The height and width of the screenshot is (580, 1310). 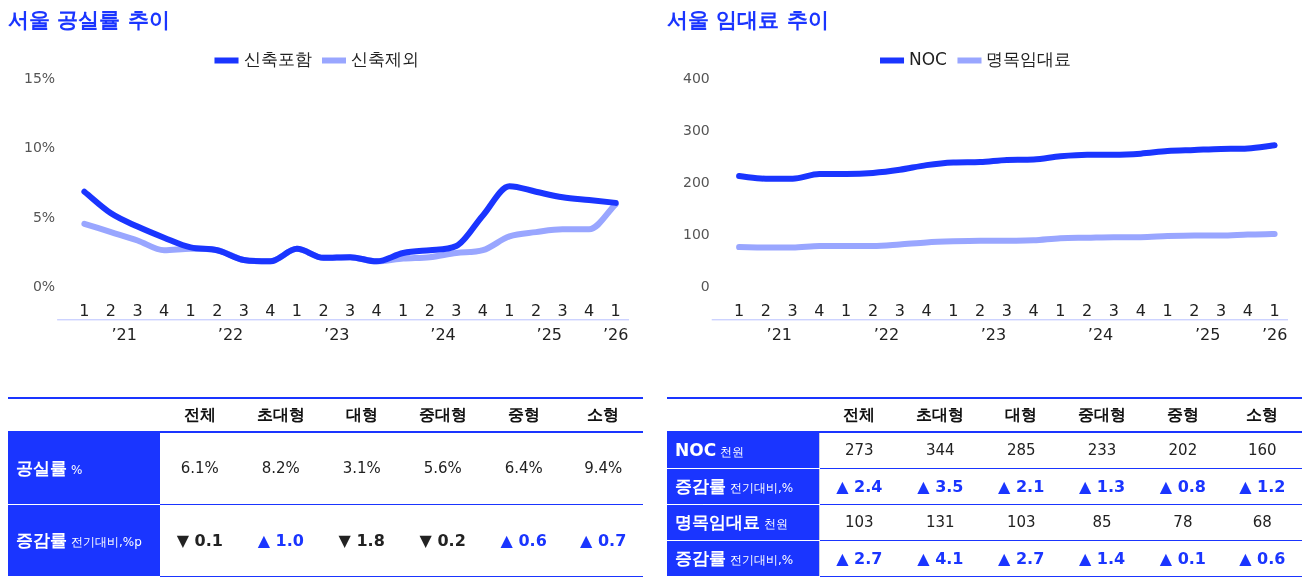 What do you see at coordinates (280, 540) in the screenshot?
I see `text: ▲ 1.0` at bounding box center [280, 540].